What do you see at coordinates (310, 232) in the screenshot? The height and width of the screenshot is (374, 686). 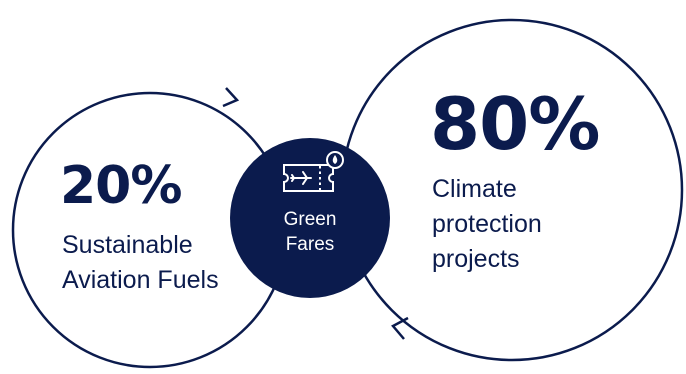 I see `green-fares-label: Green Fares` at bounding box center [310, 232].